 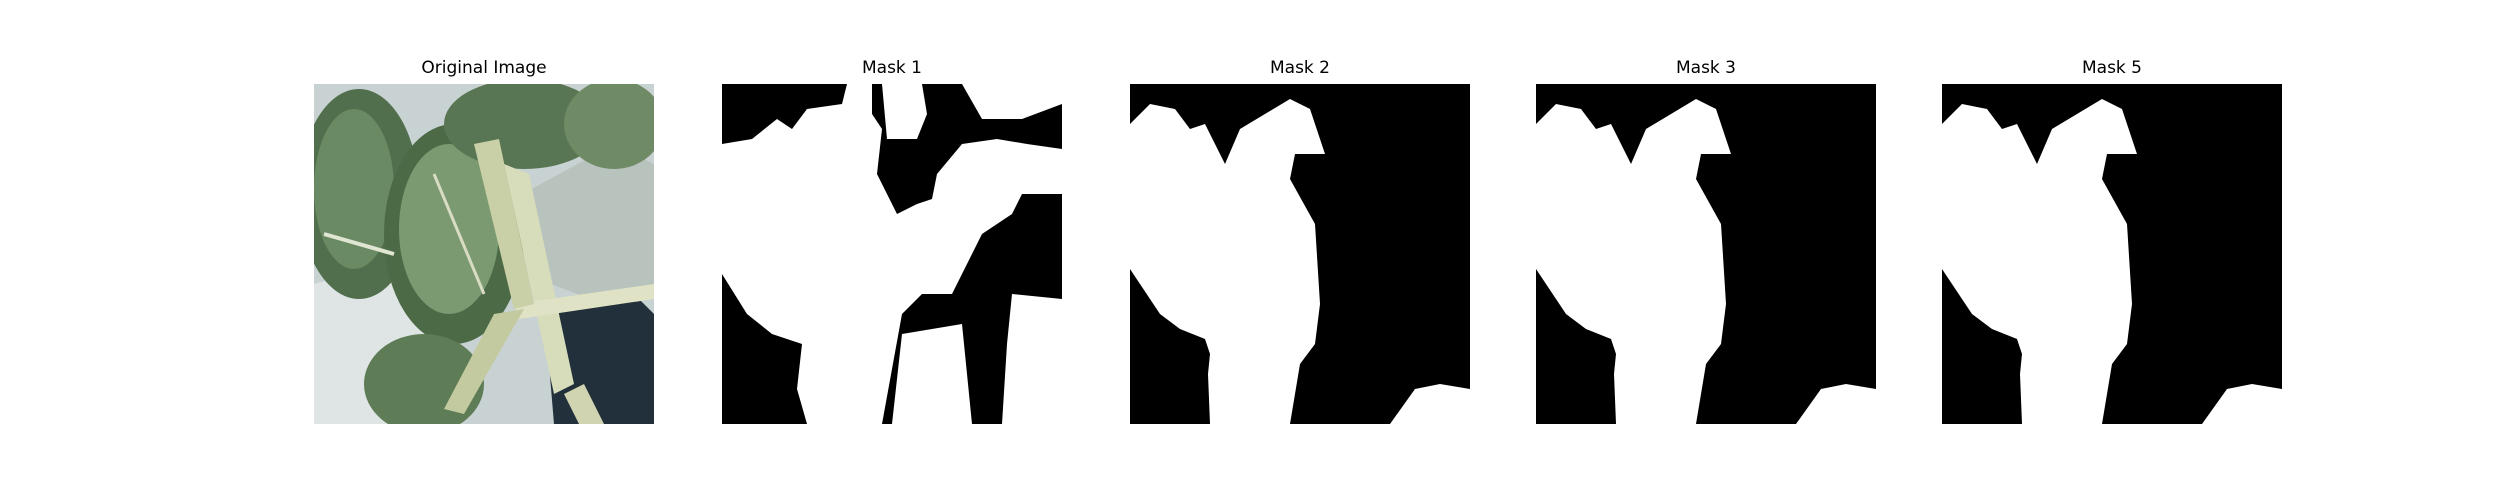 I want to click on mask-5-image, so click(x=2112, y=254).